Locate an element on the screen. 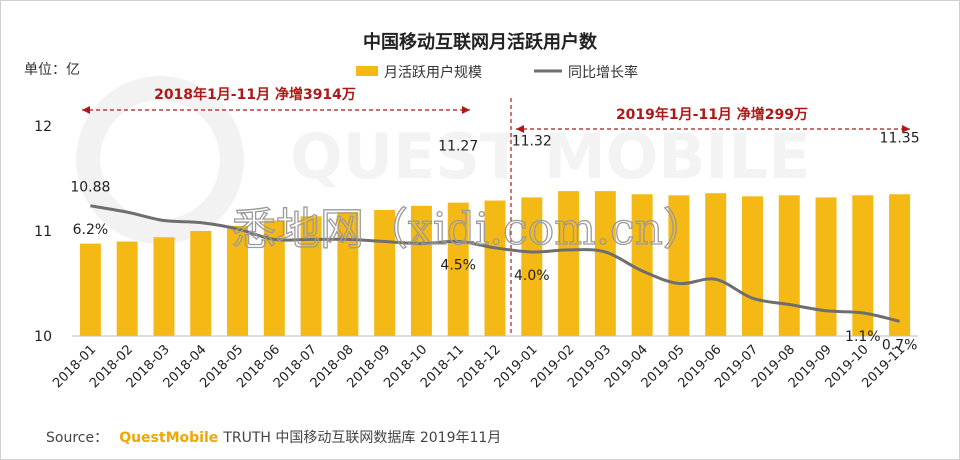 The image size is (960, 460). chart-title: 中国移动互联网月活跃用户数 is located at coordinates (480, 42).